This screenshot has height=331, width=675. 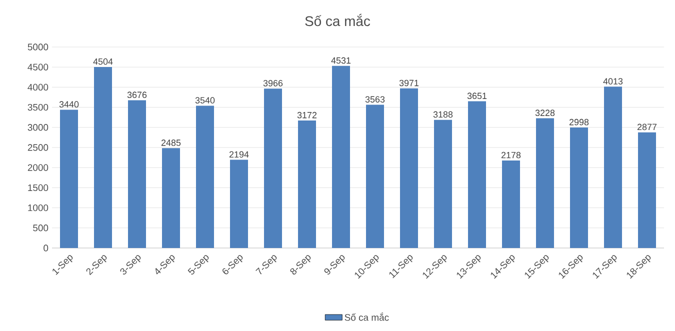 What do you see at coordinates (511, 155) in the screenshot?
I see `data-label: 2178` at bounding box center [511, 155].